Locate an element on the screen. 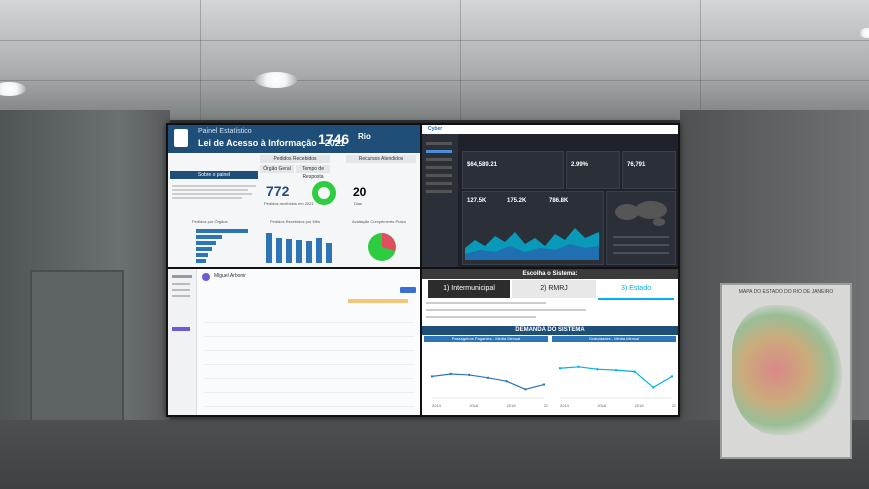  map-card is located at coordinates (641, 228).